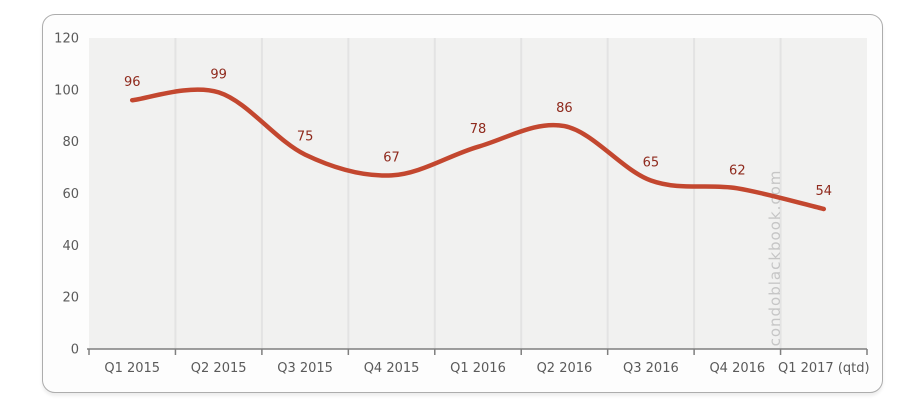 This screenshot has height=416, width=900. I want to click on data-point-label: 96, so click(132, 82).